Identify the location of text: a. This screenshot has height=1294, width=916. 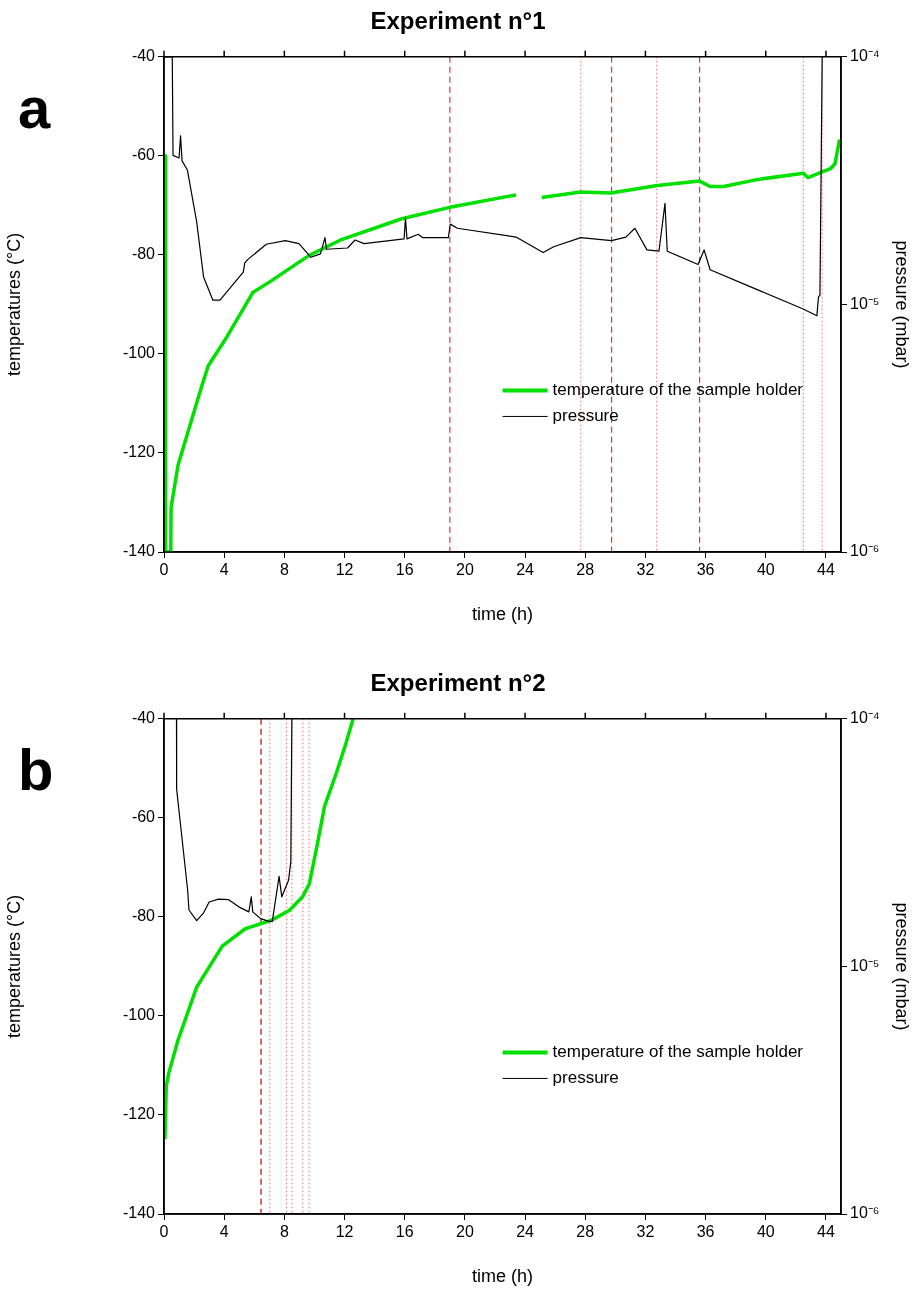
(34, 107).